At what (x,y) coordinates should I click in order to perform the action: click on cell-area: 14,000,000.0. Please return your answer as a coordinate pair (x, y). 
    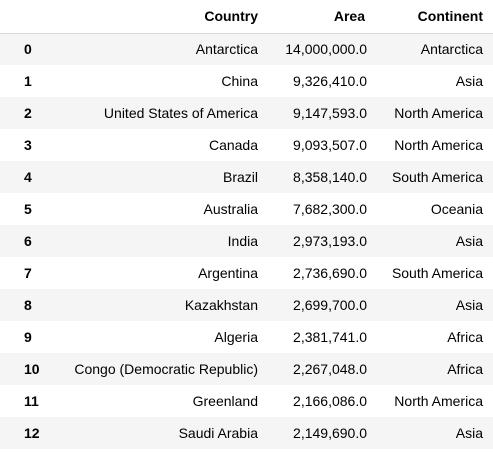
    Looking at the image, I should click on (326, 49).